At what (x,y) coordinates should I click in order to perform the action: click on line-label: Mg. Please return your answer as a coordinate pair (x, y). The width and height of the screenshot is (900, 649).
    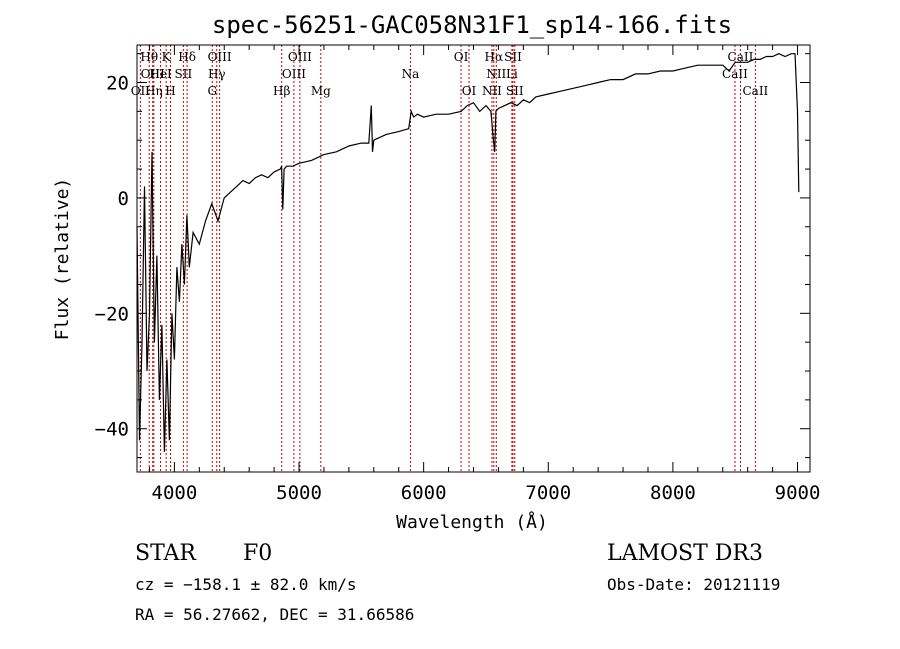
    Looking at the image, I should click on (321, 91).